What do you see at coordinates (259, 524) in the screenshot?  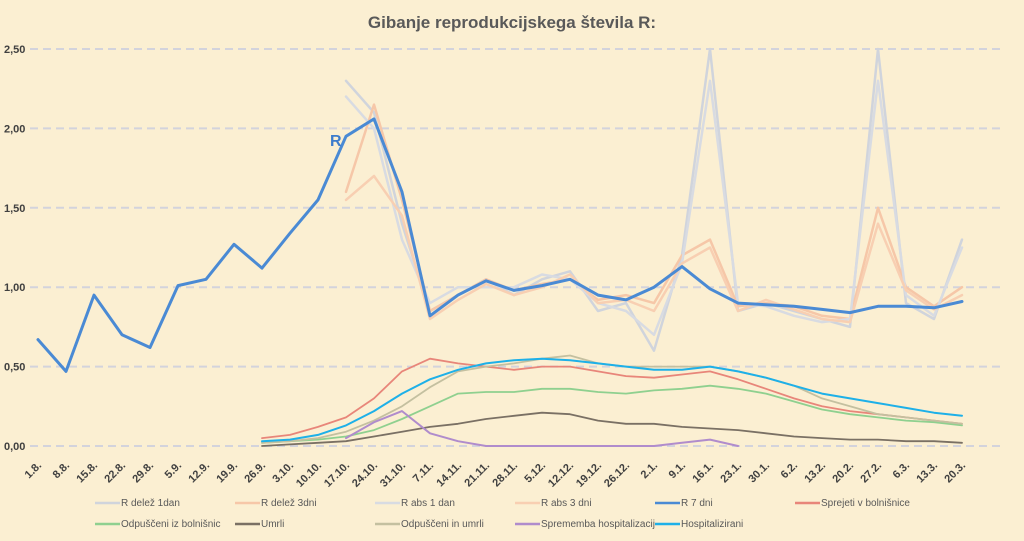 I see `legend-item: Umrli` at bounding box center [259, 524].